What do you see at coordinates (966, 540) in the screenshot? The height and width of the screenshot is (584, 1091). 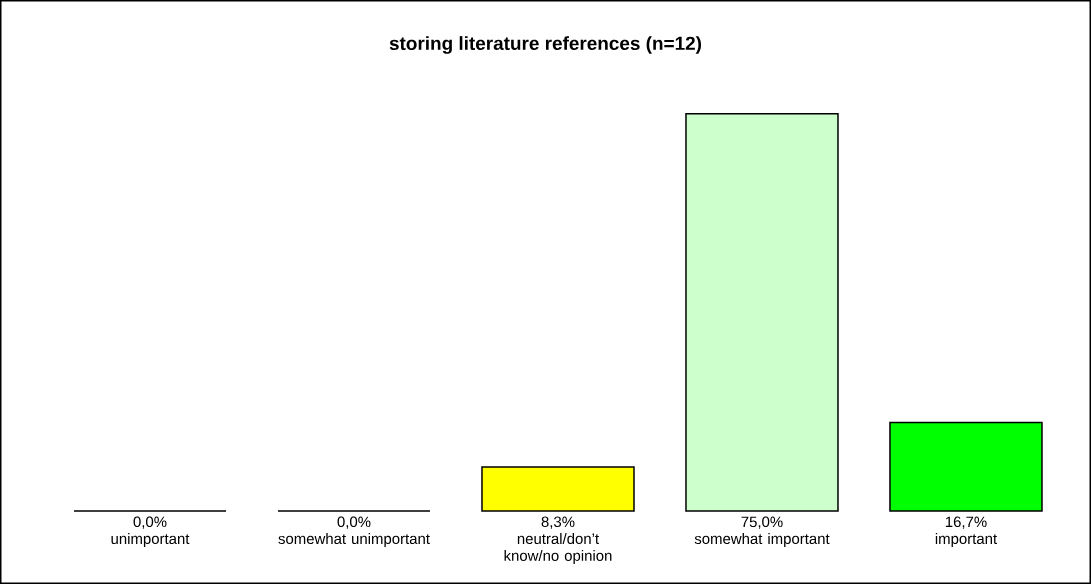 I see `x-tick-label: important` at bounding box center [966, 540].